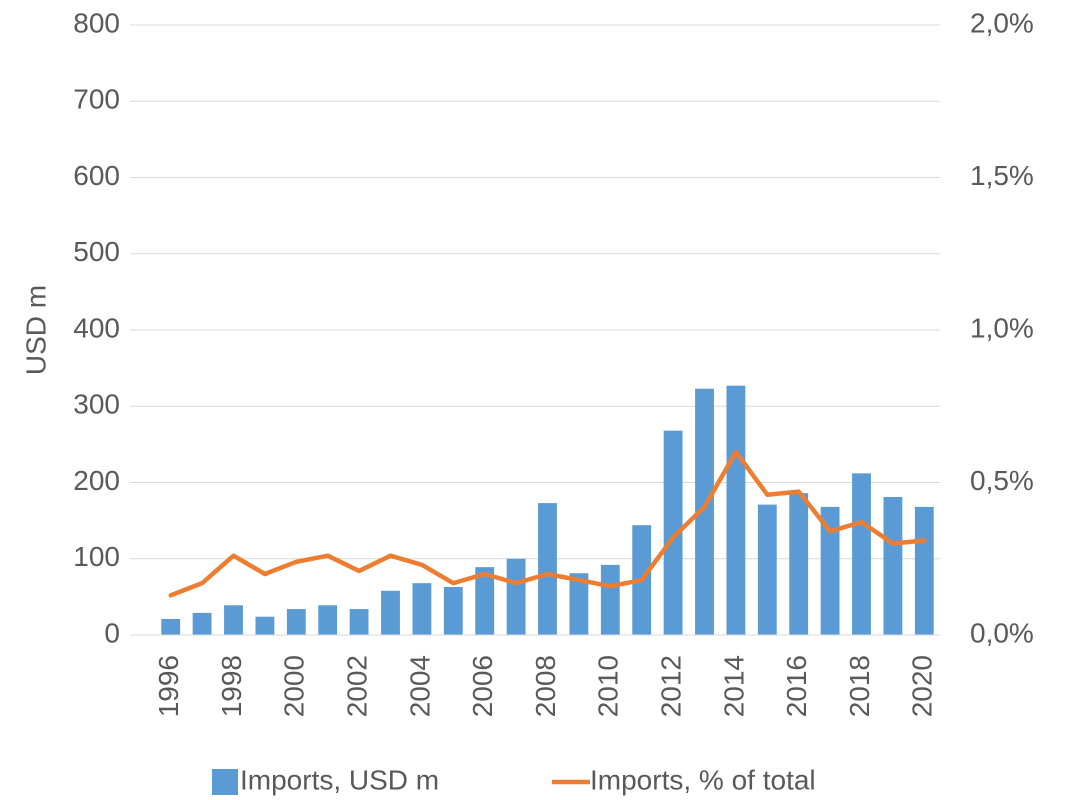 This screenshot has width=1081, height=800. Describe the element at coordinates (922, 686) in the screenshot. I see `x-tick-label: 2020` at that location.